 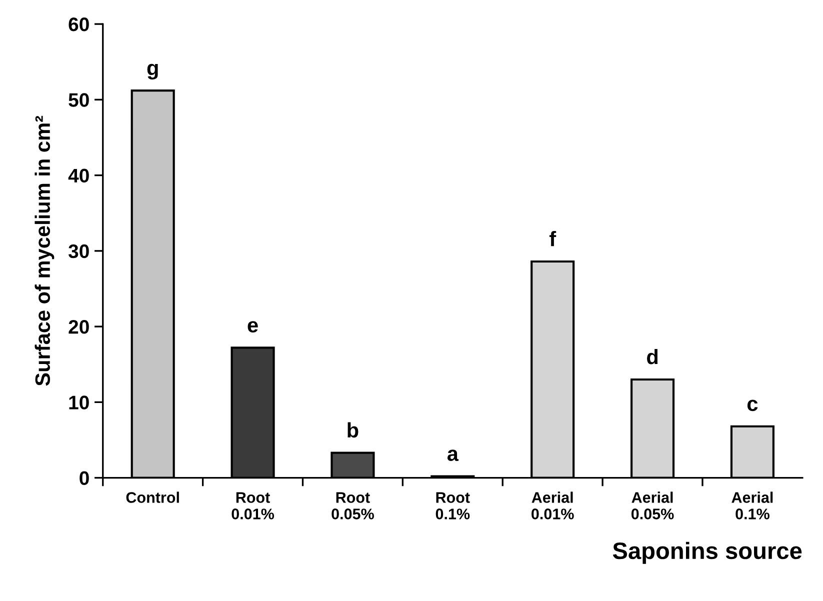 I want to click on y-axis-title: Surface of mycelium in cm², so click(x=44, y=251).